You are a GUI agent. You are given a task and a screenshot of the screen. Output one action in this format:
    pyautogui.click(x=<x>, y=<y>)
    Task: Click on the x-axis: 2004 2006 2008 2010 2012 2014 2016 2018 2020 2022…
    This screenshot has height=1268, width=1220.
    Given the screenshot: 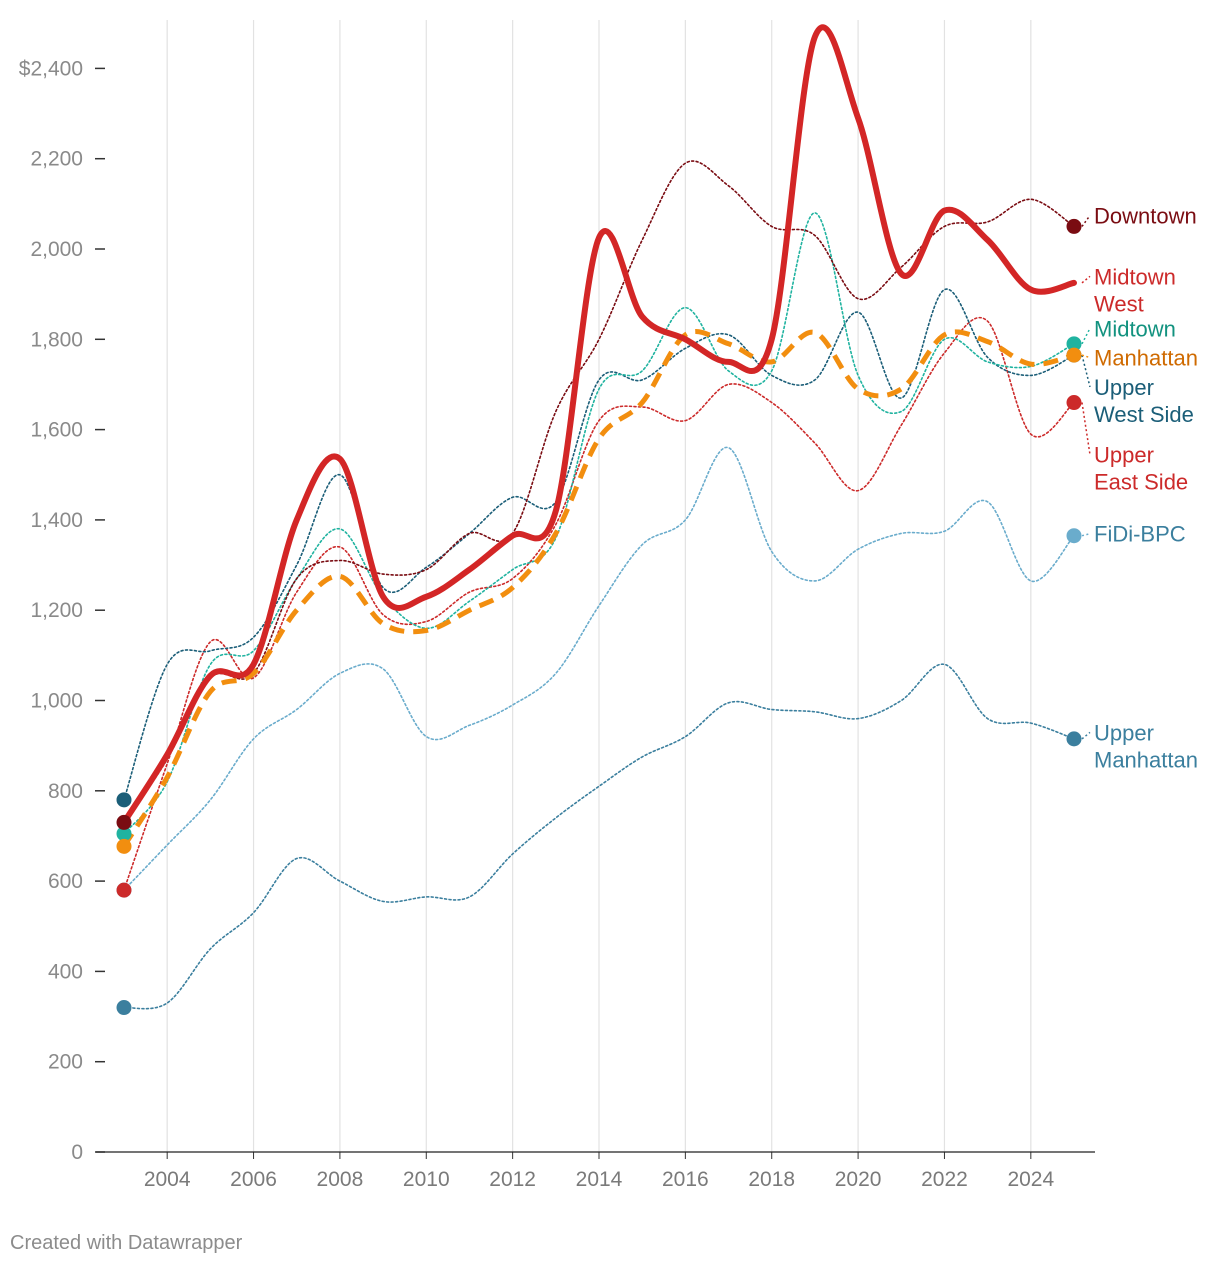 What is the action you would take?
    pyautogui.click(x=595, y=1171)
    